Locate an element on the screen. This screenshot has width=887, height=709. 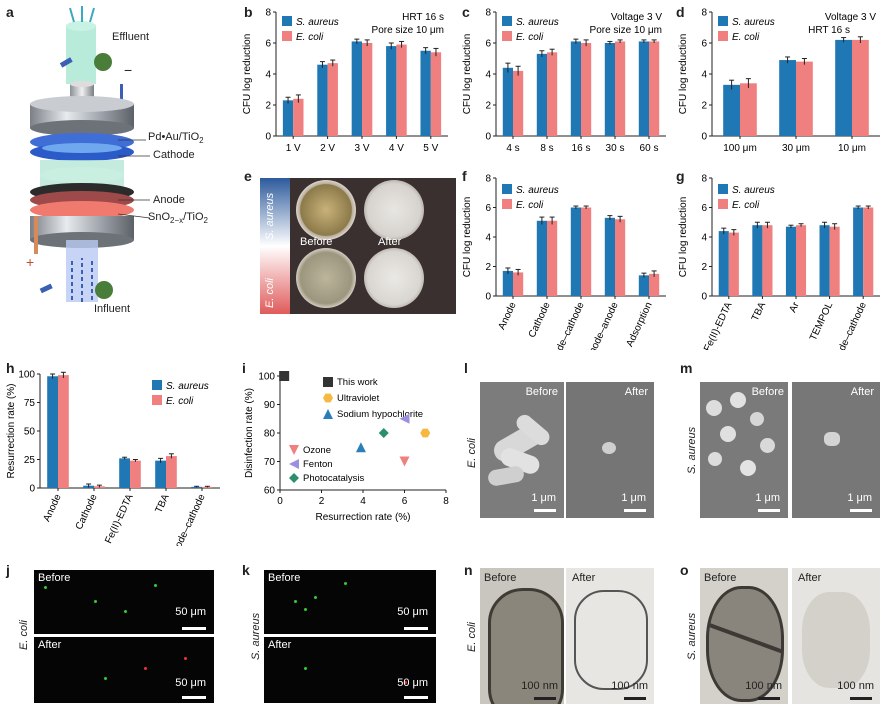
plate-before-s-aureus is located at coordinates (326, 210).